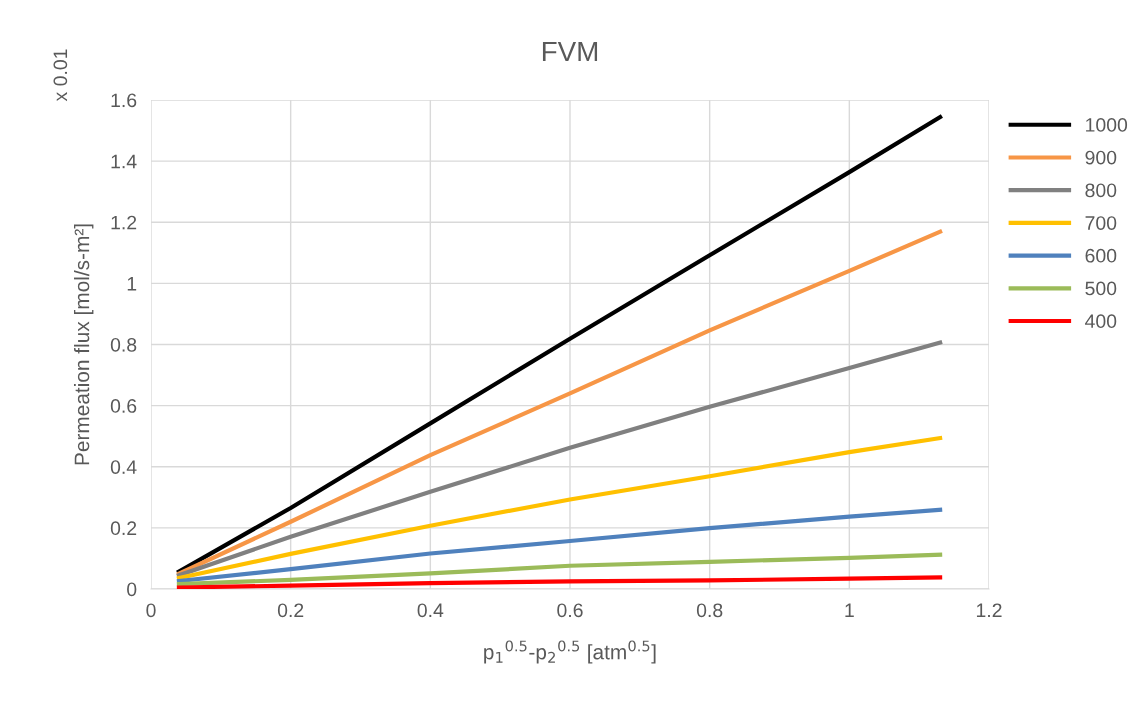  What do you see at coordinates (1101, 288) in the screenshot?
I see `legend-label: 500` at bounding box center [1101, 288].